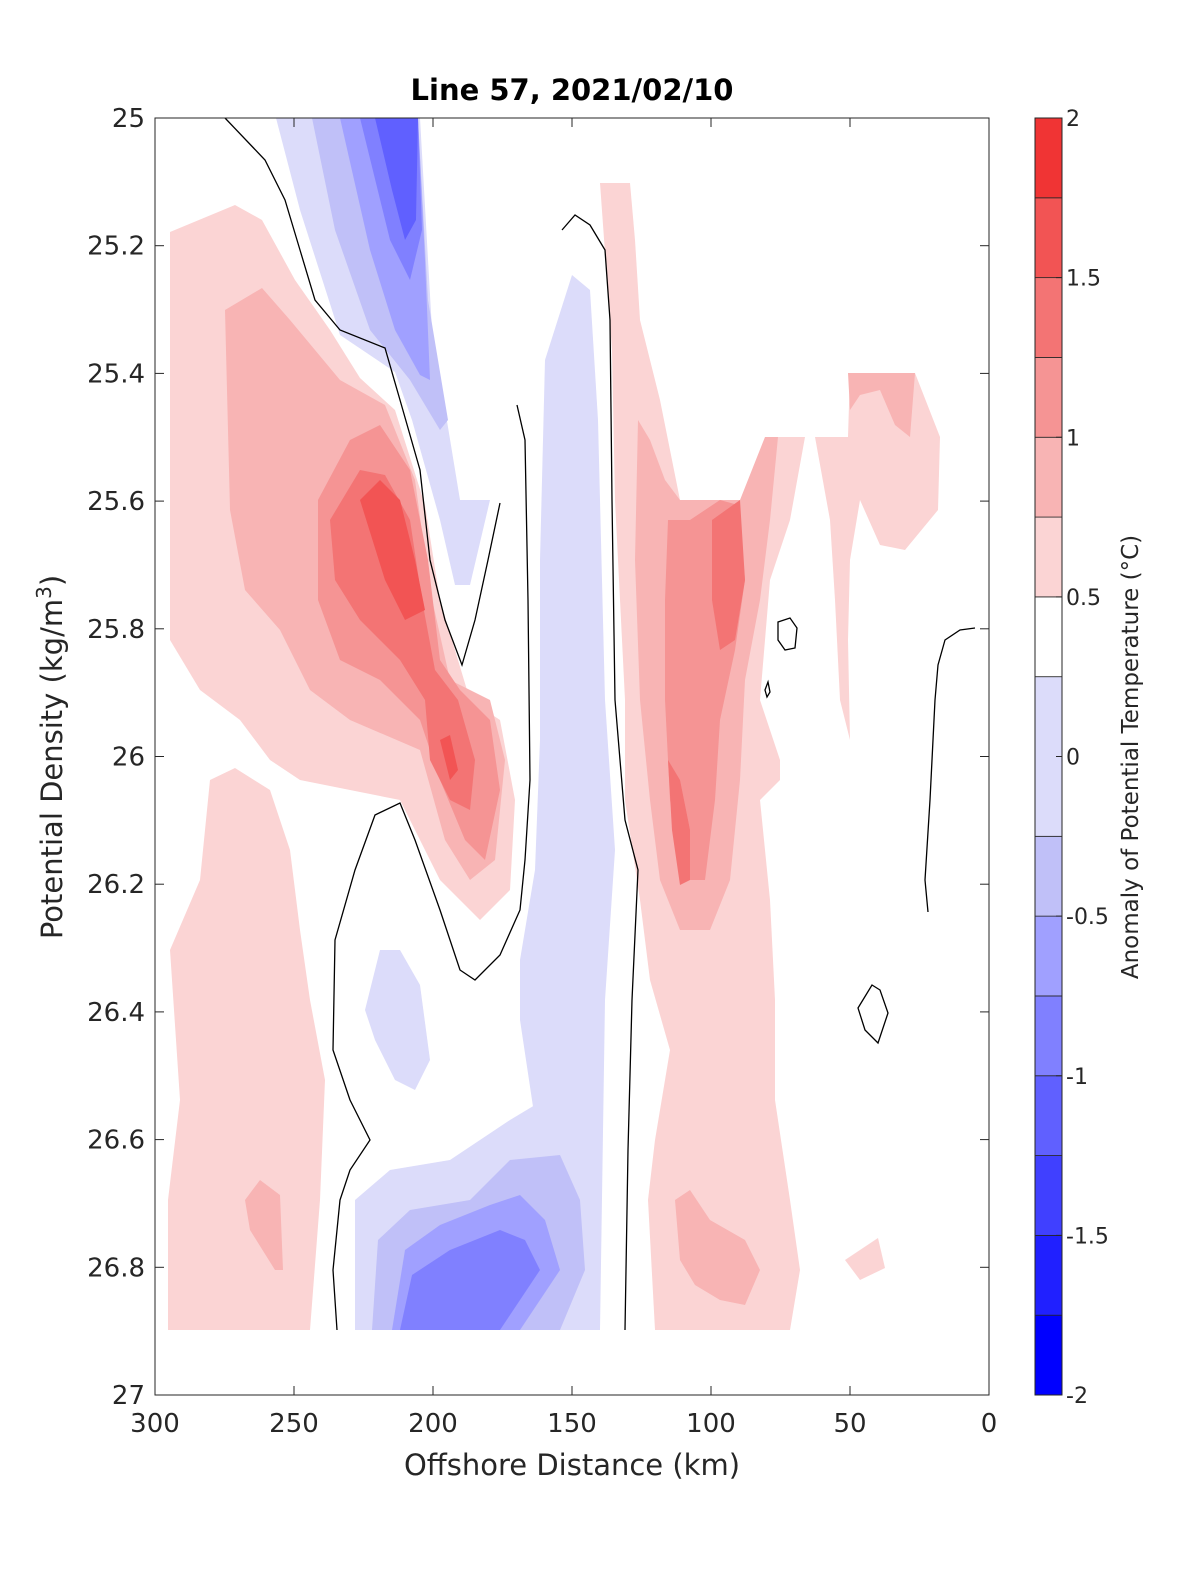 This screenshot has width=1200, height=1575. I want to click on y-tick-label: 26.2, so click(116, 885).